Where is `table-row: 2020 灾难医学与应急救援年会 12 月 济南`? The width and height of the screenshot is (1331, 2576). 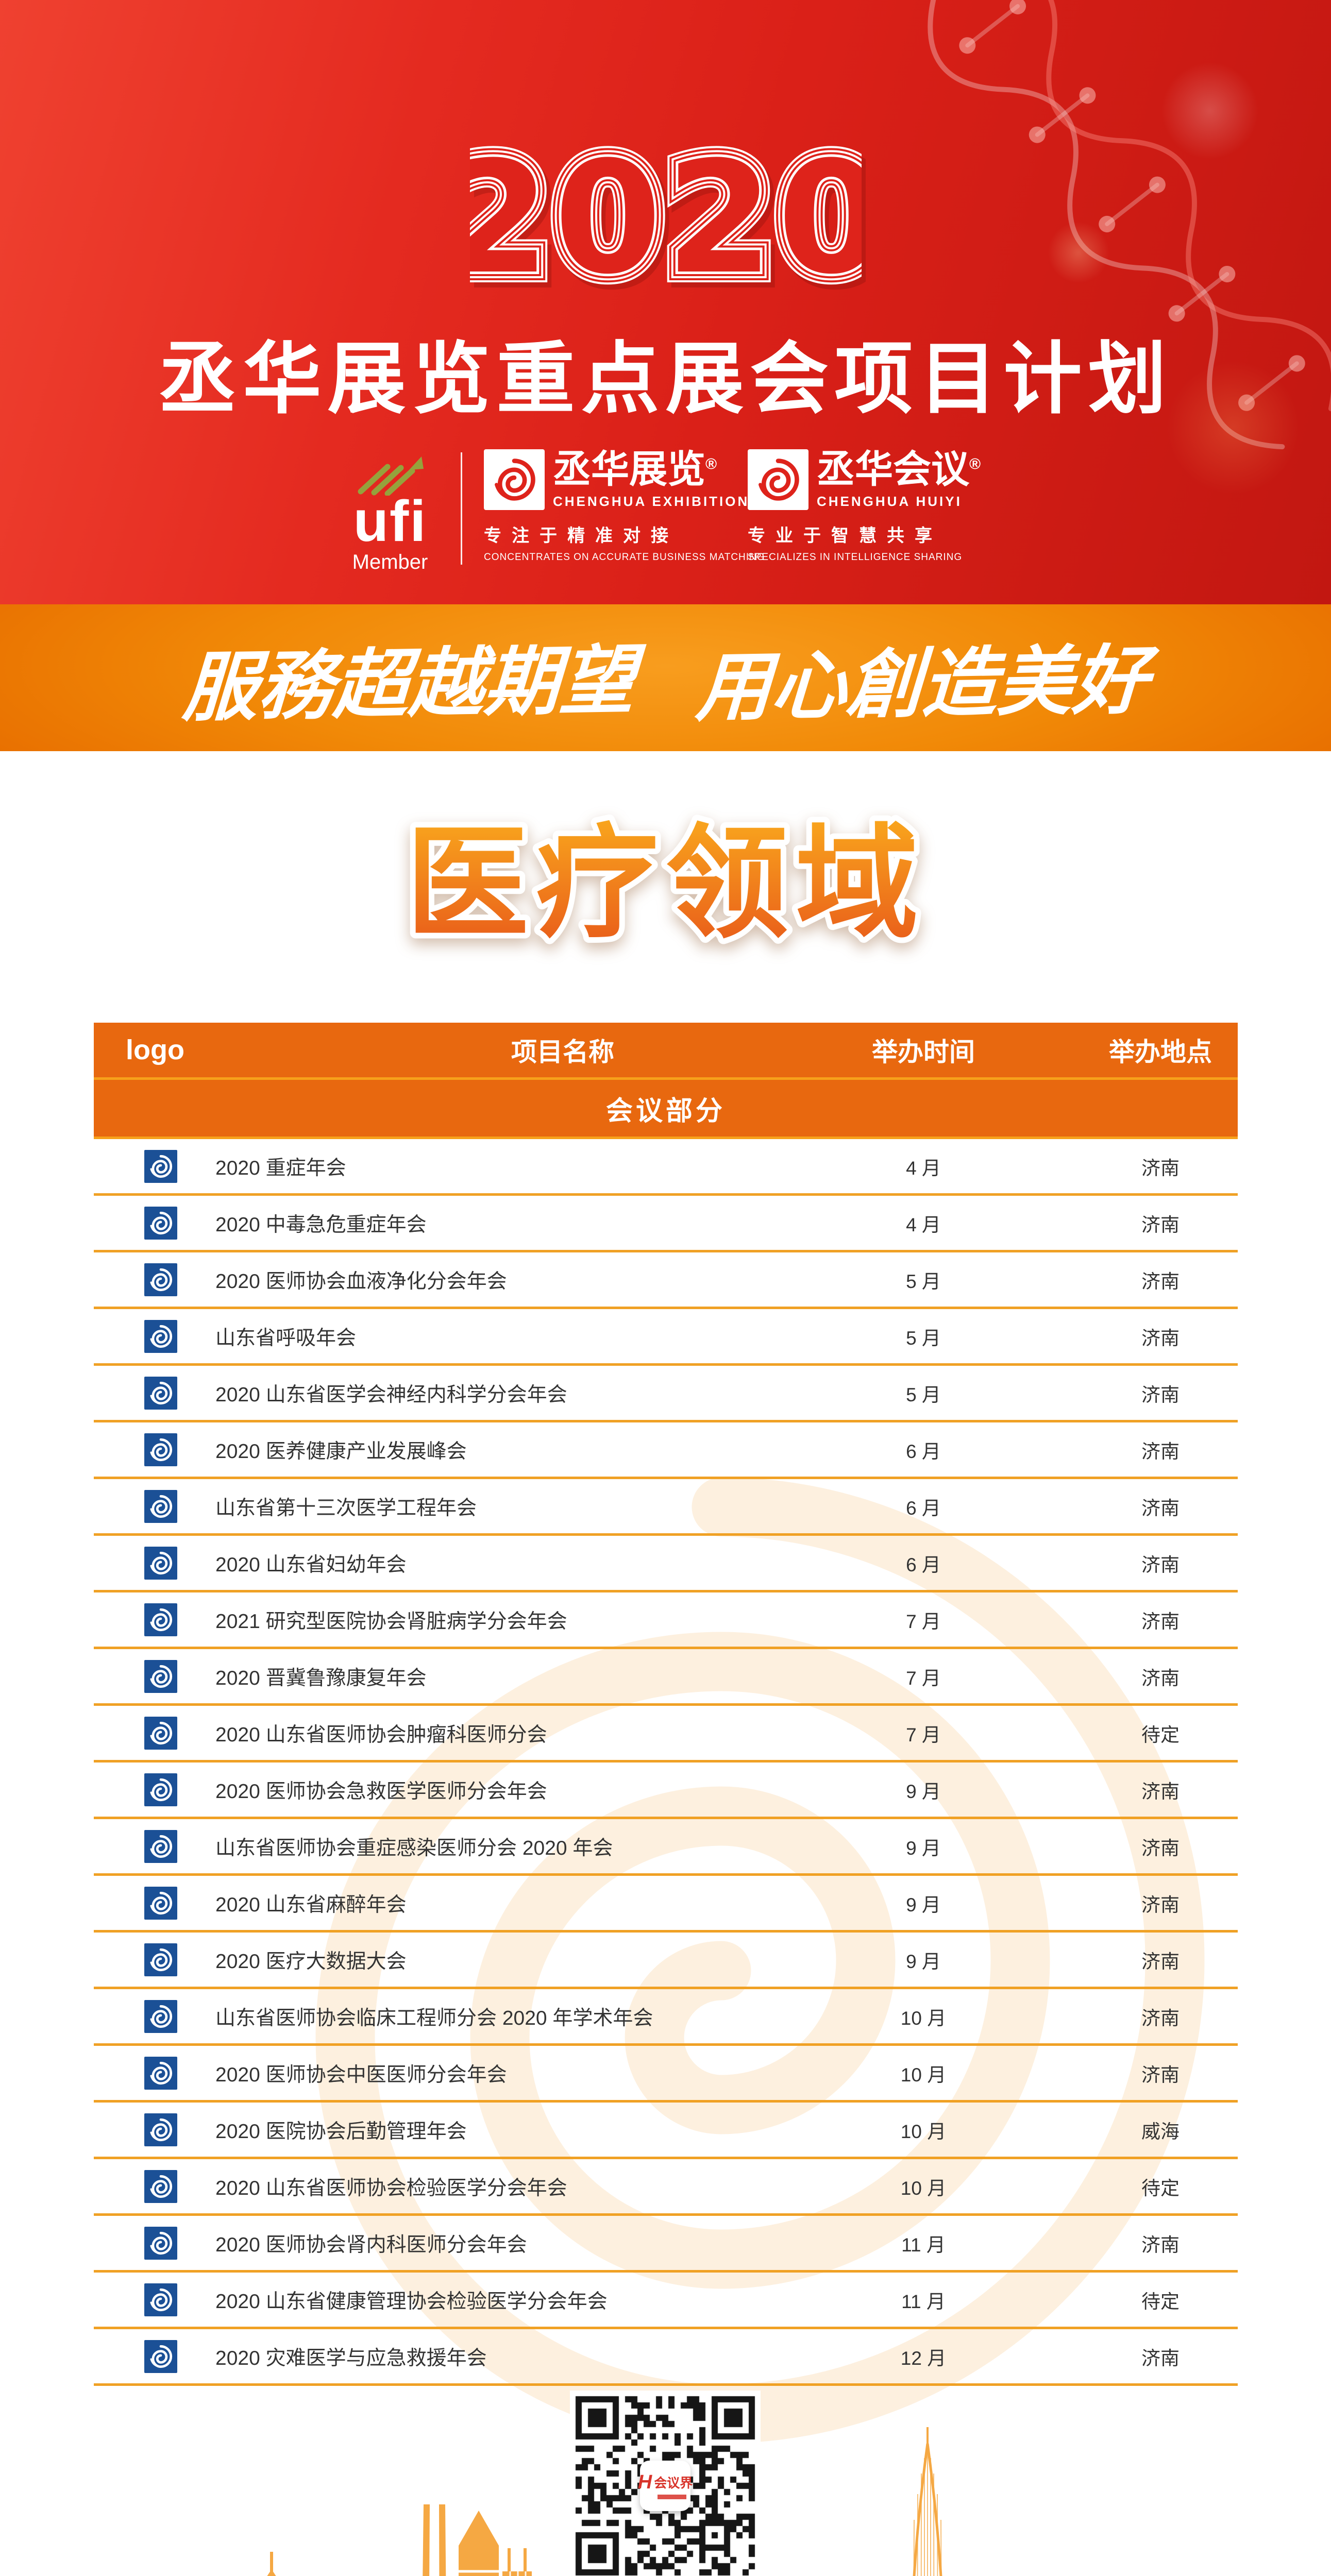 table-row: 2020 灾难医学与应急救援年会 12 月 济南 is located at coordinates (666, 2357).